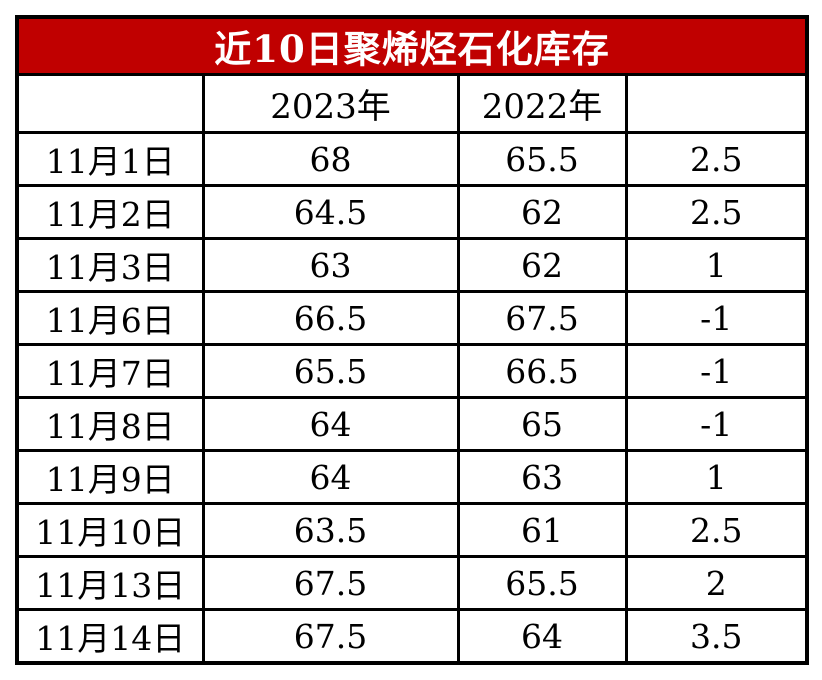  Describe the element at coordinates (330, 371) in the screenshot. I see `value-2023-cell: 65.5` at that location.